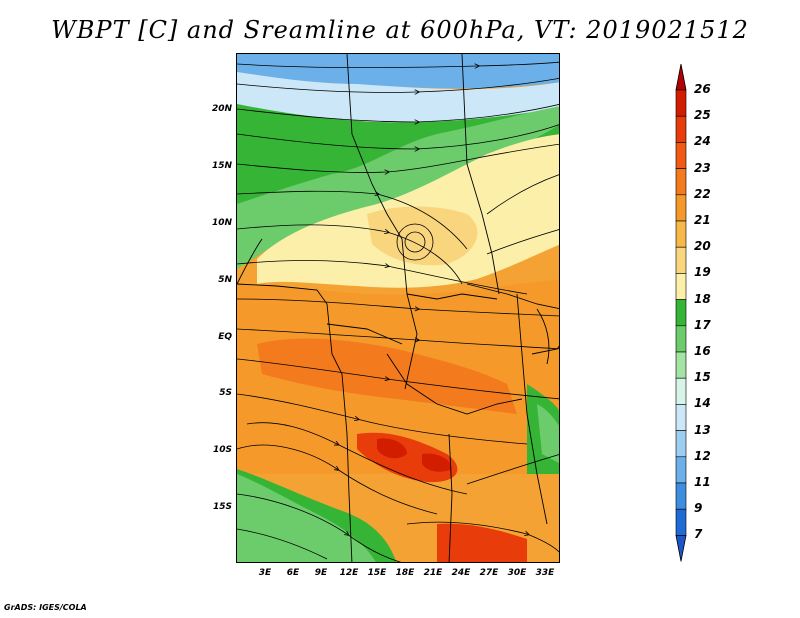  I want to click on colorbar, so click(681, 313).